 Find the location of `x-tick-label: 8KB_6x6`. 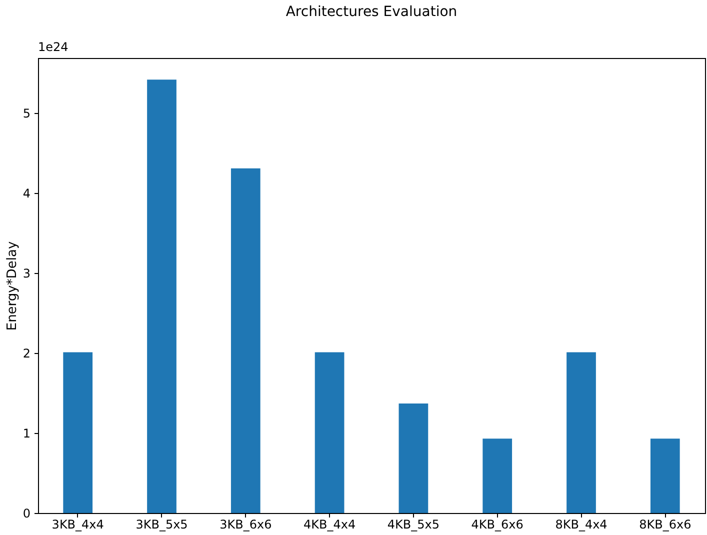

x-tick-label: 8KB_6x6 is located at coordinates (665, 525).